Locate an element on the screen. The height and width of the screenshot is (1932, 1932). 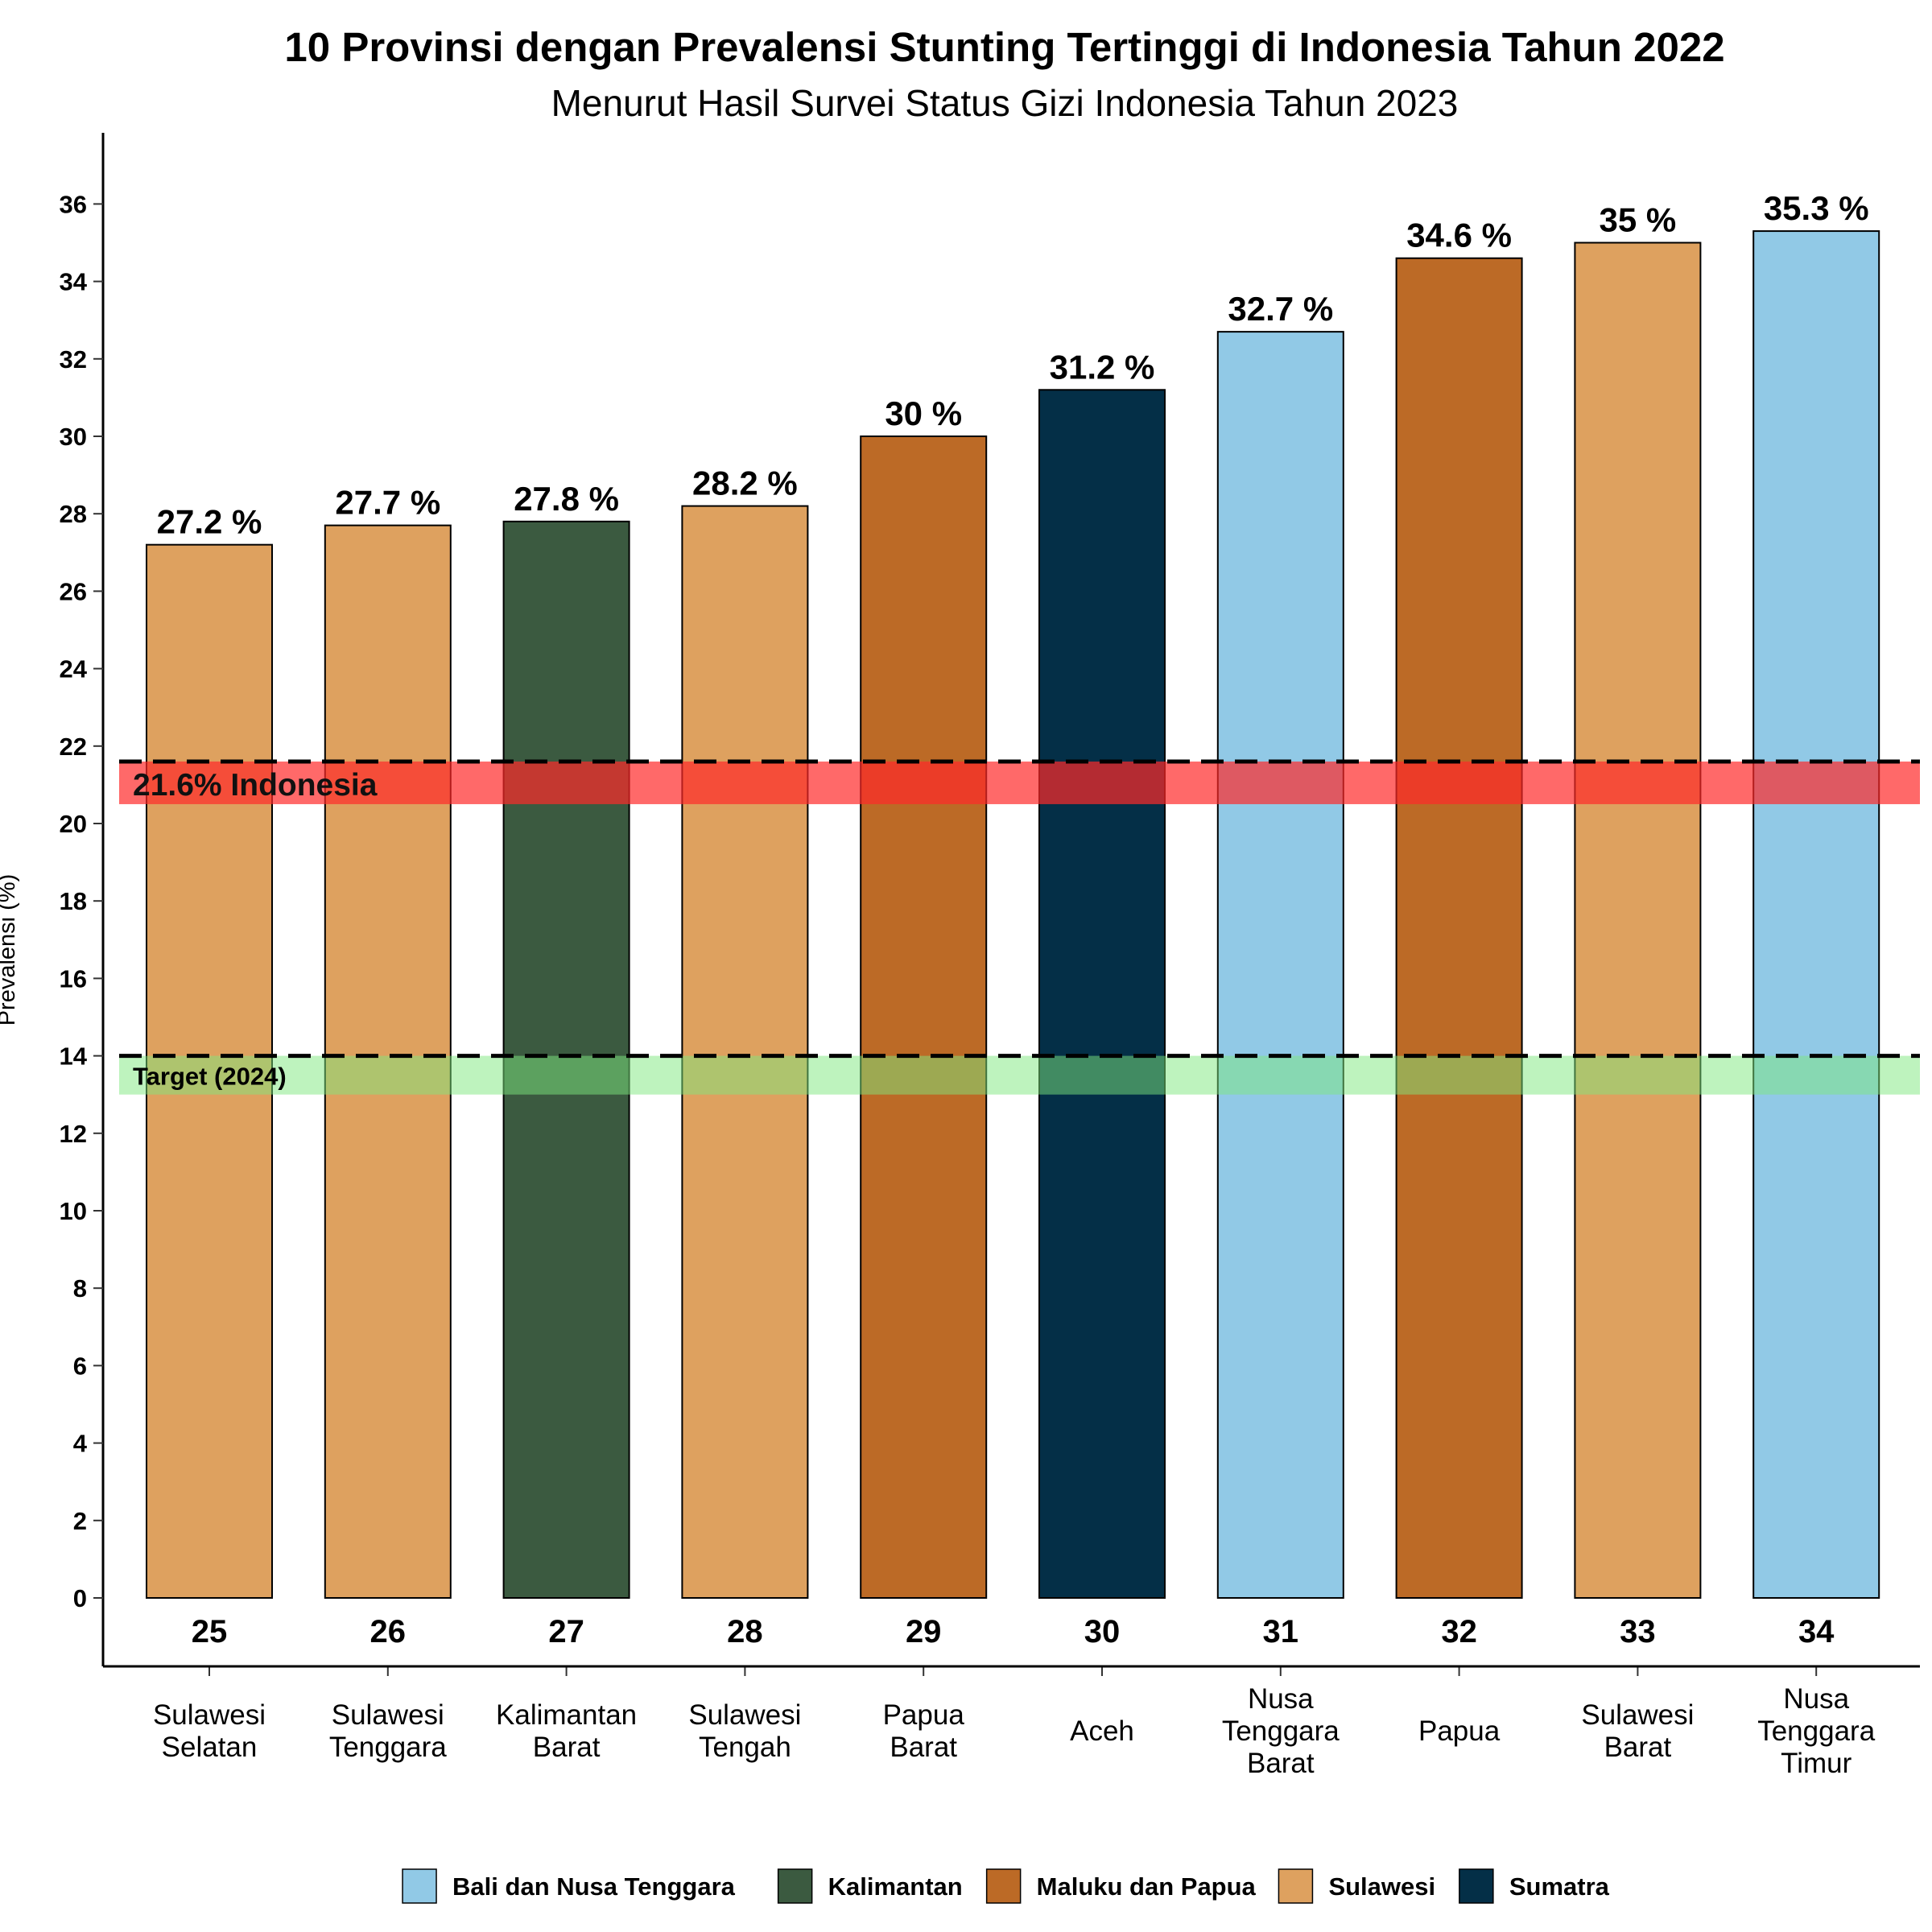
legend-label: Maluku dan Papua is located at coordinates (1147, 1886).